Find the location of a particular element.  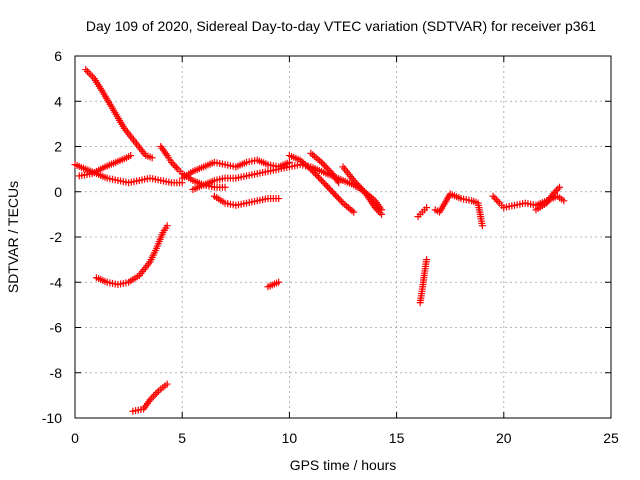

x-tick-label: 10 is located at coordinates (290, 438).